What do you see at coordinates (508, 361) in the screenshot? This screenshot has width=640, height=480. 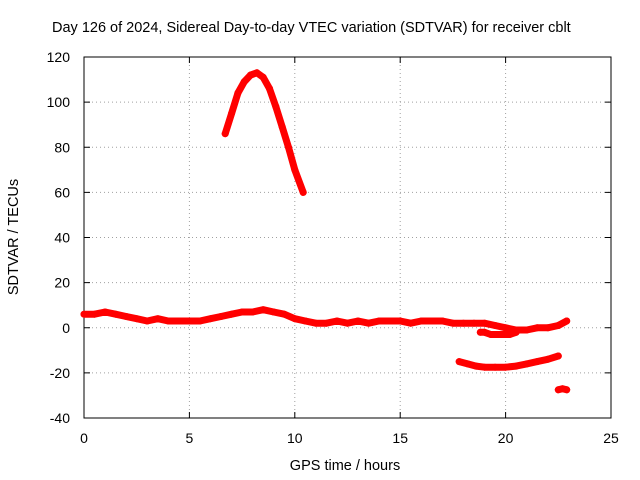 I see `series-lower-arc` at bounding box center [508, 361].